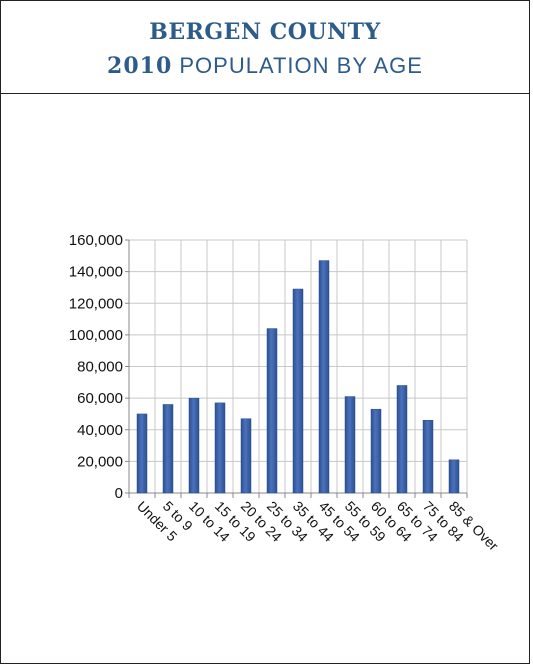 The height and width of the screenshot is (667, 533). I want to click on y-tick-label: 80,000, so click(100, 367).